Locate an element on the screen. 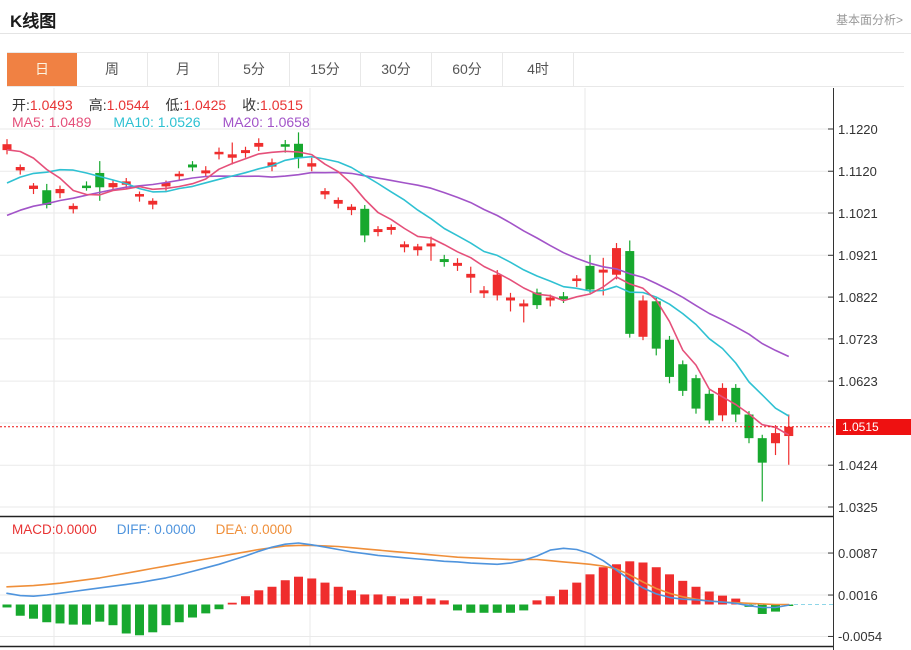 The width and height of the screenshot is (911, 650). quote-item: 低:1.0425 is located at coordinates (196, 105).